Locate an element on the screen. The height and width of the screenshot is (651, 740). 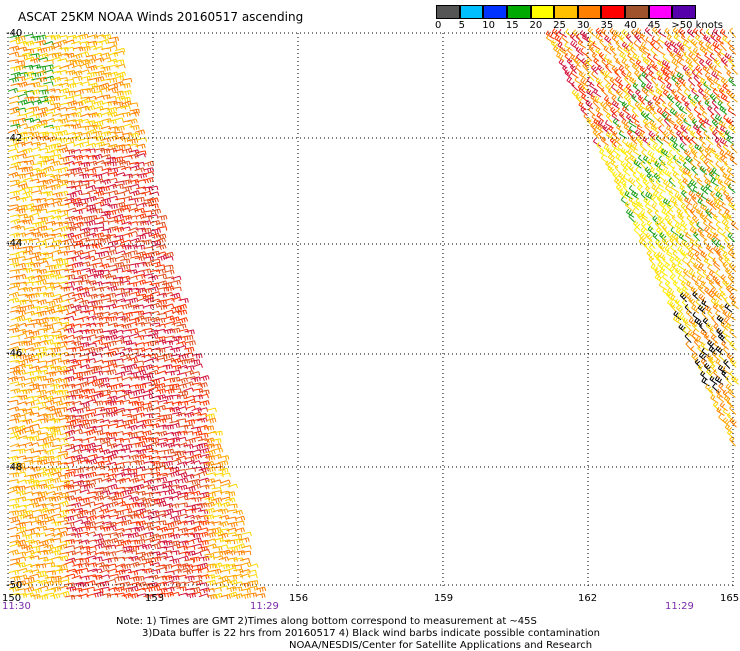
colorbar-label: 45 is located at coordinates (654, 25).